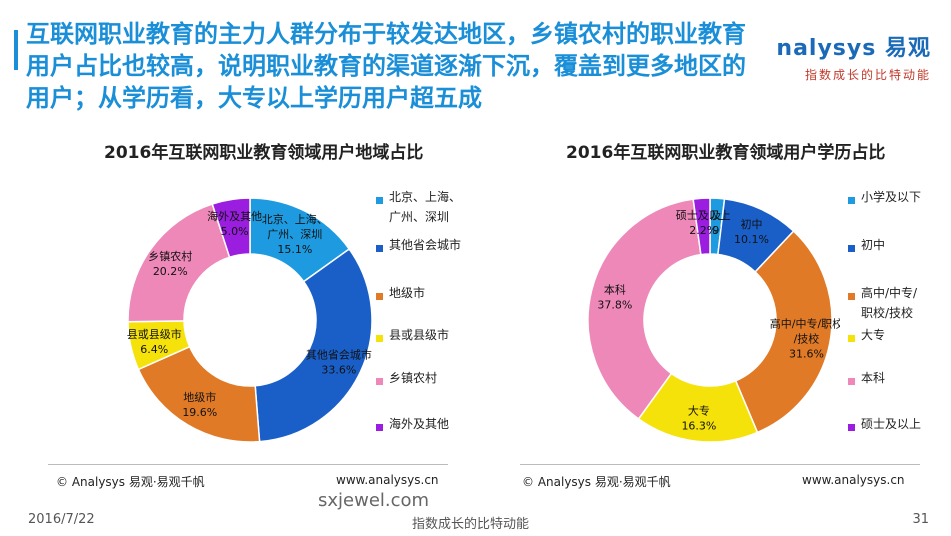 The width and height of the screenshot is (951, 536). What do you see at coordinates (374, 500) in the screenshot?
I see `watermark-text: sxjewel.com` at bounding box center [374, 500].